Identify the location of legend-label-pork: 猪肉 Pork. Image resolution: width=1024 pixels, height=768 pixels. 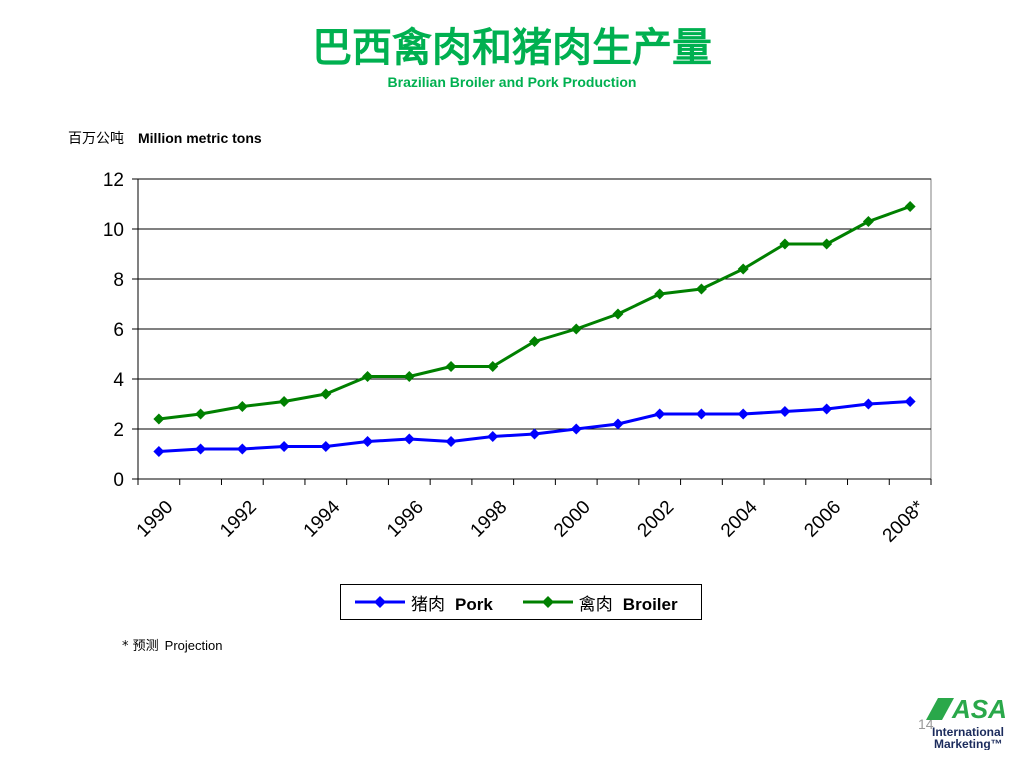
(452, 602).